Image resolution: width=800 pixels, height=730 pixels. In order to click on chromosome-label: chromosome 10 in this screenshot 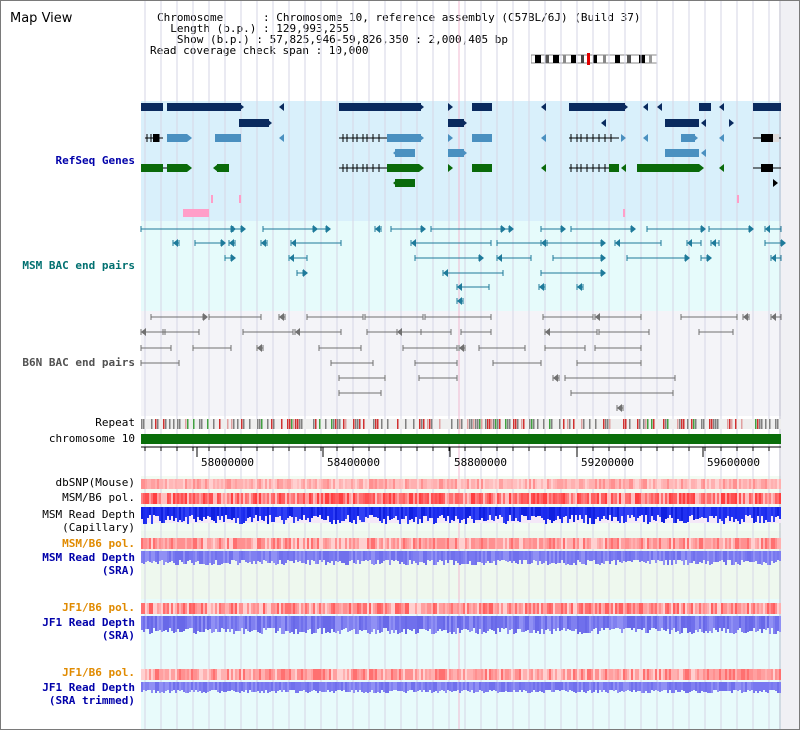, I will do `click(91, 438)`.